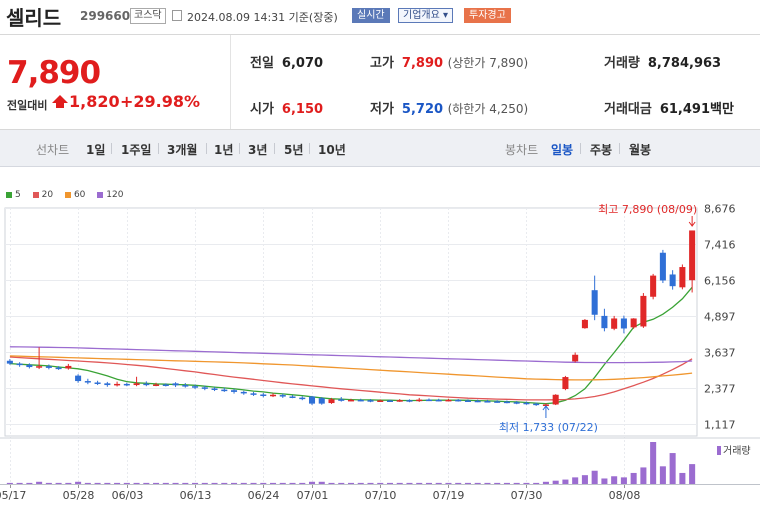 This screenshot has height=510, width=760. I want to click on ma20-line, so click(351, 378).